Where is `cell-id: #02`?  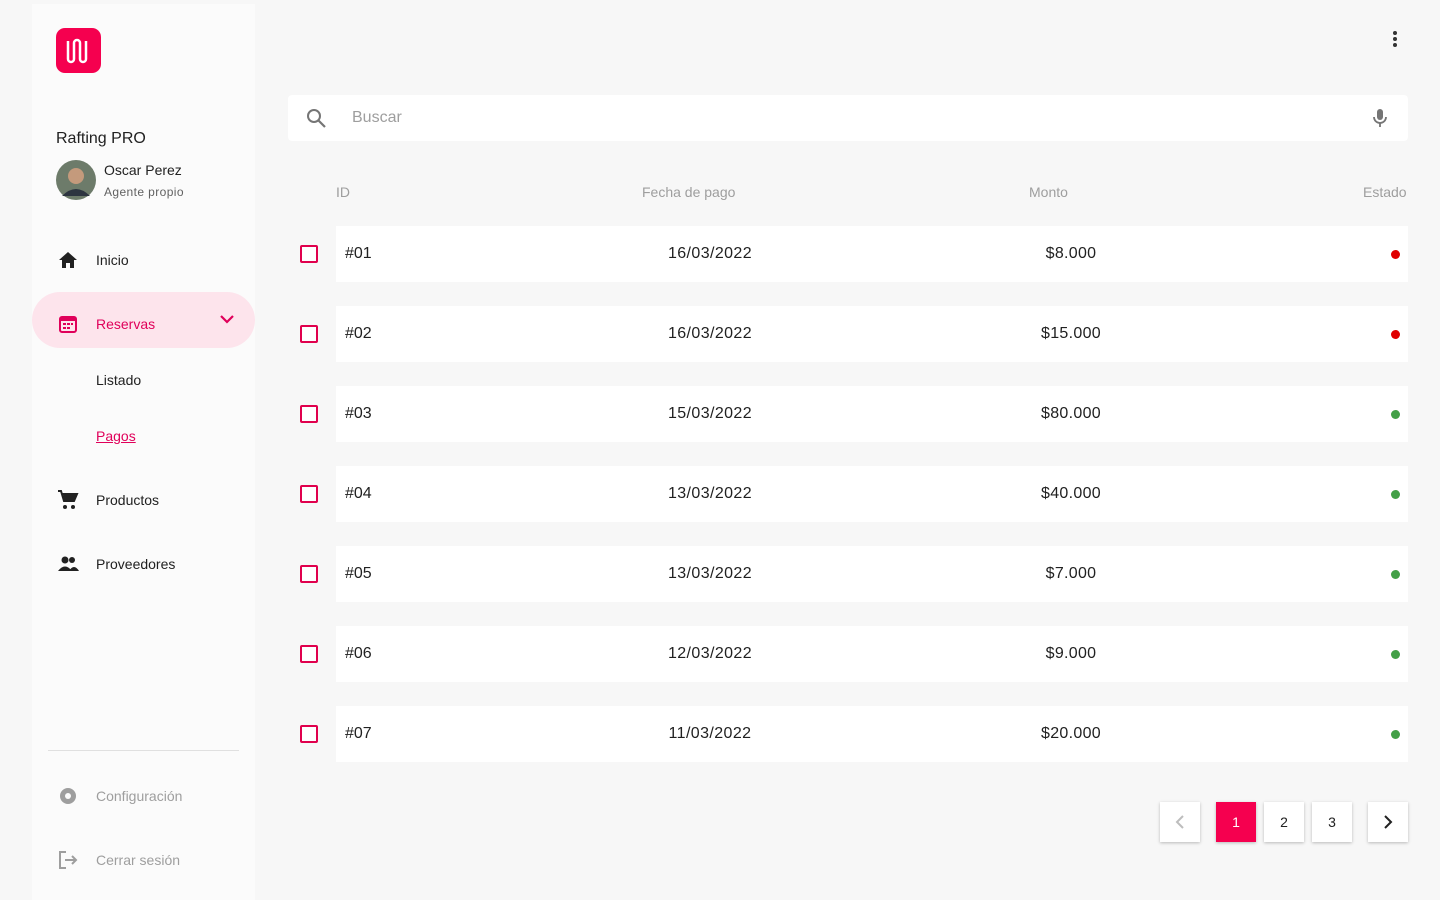
cell-id: #02 is located at coordinates (358, 333).